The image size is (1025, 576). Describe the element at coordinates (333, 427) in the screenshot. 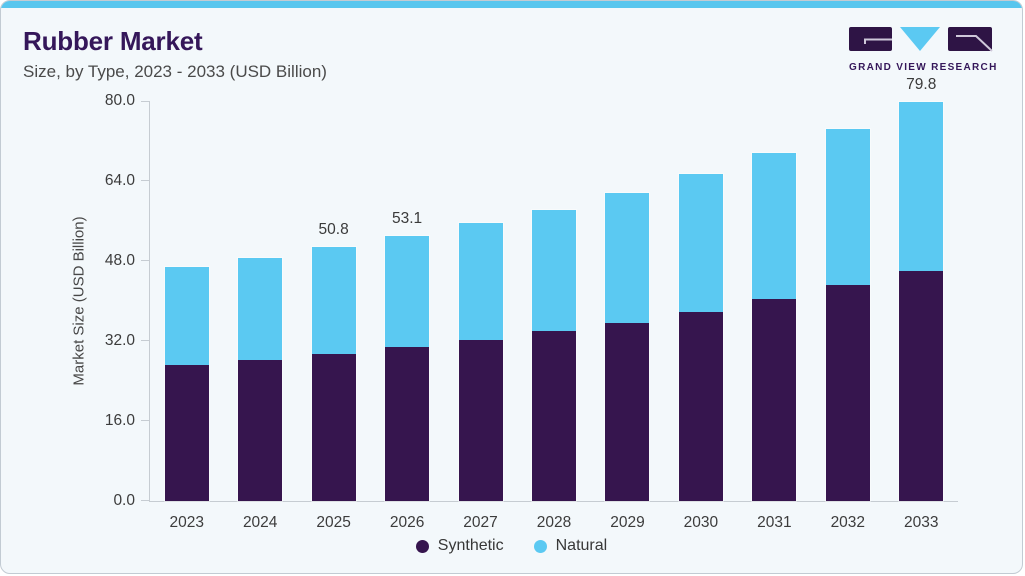

I see `bar-2025-synthetic-segment` at that location.